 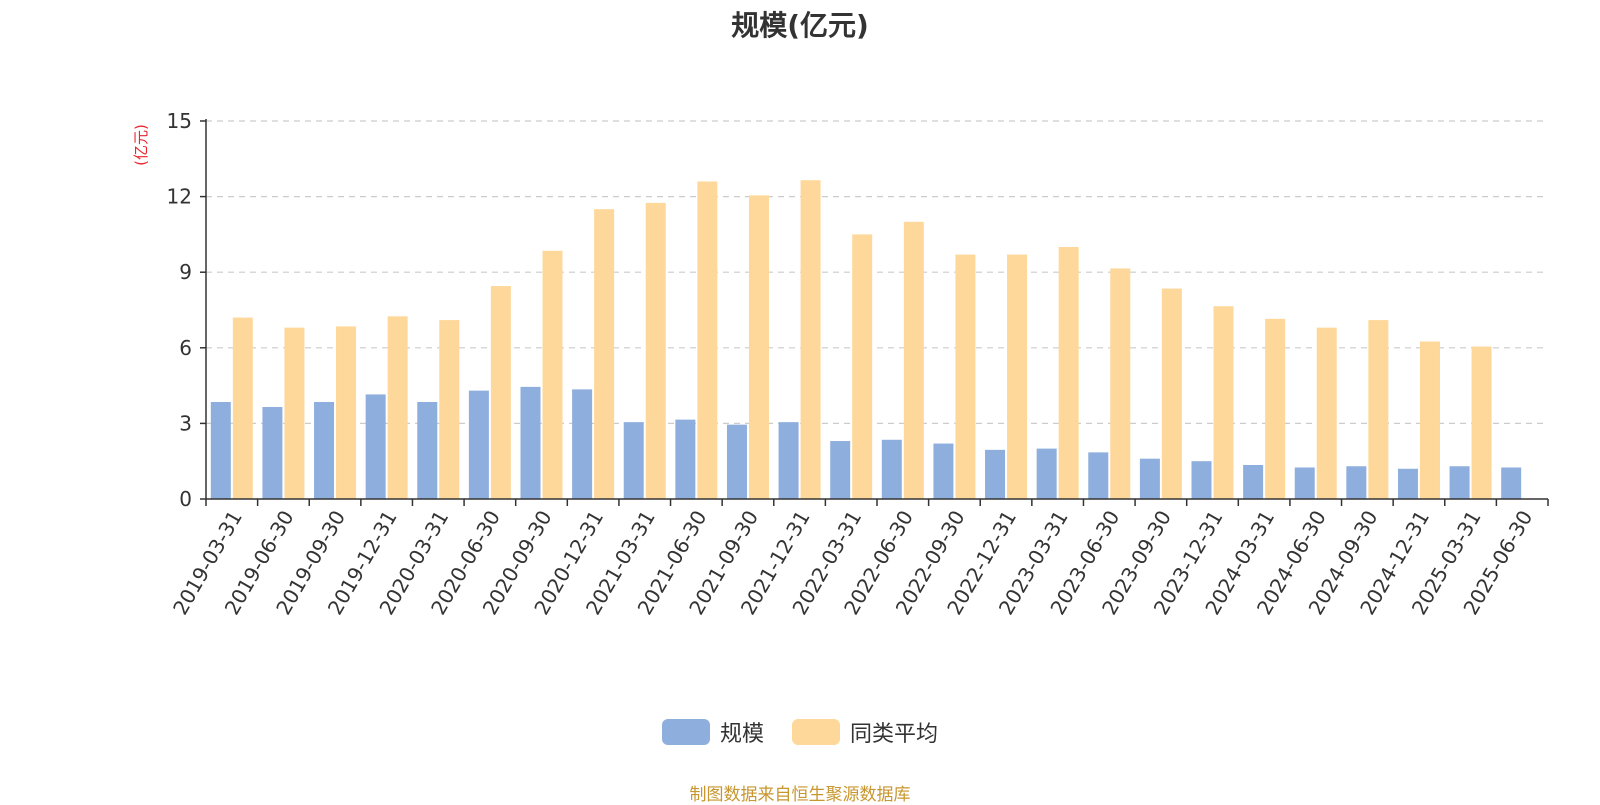 What do you see at coordinates (141, 145) in the screenshot?
I see `y-axis-label: (亿元)` at bounding box center [141, 145].